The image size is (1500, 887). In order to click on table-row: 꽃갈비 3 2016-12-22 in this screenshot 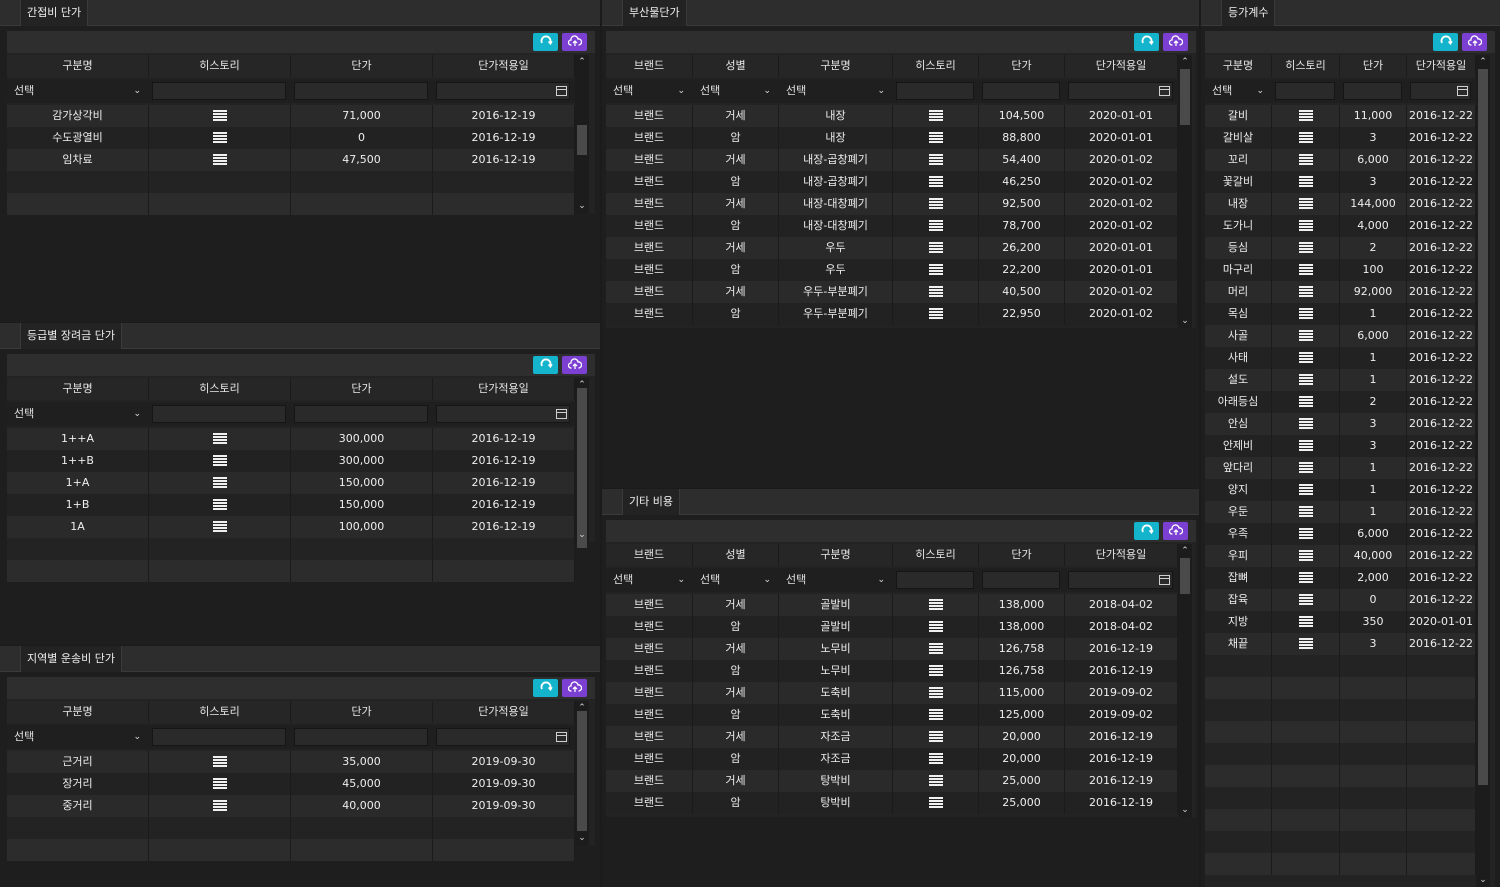, I will do `click(1340, 182)`.